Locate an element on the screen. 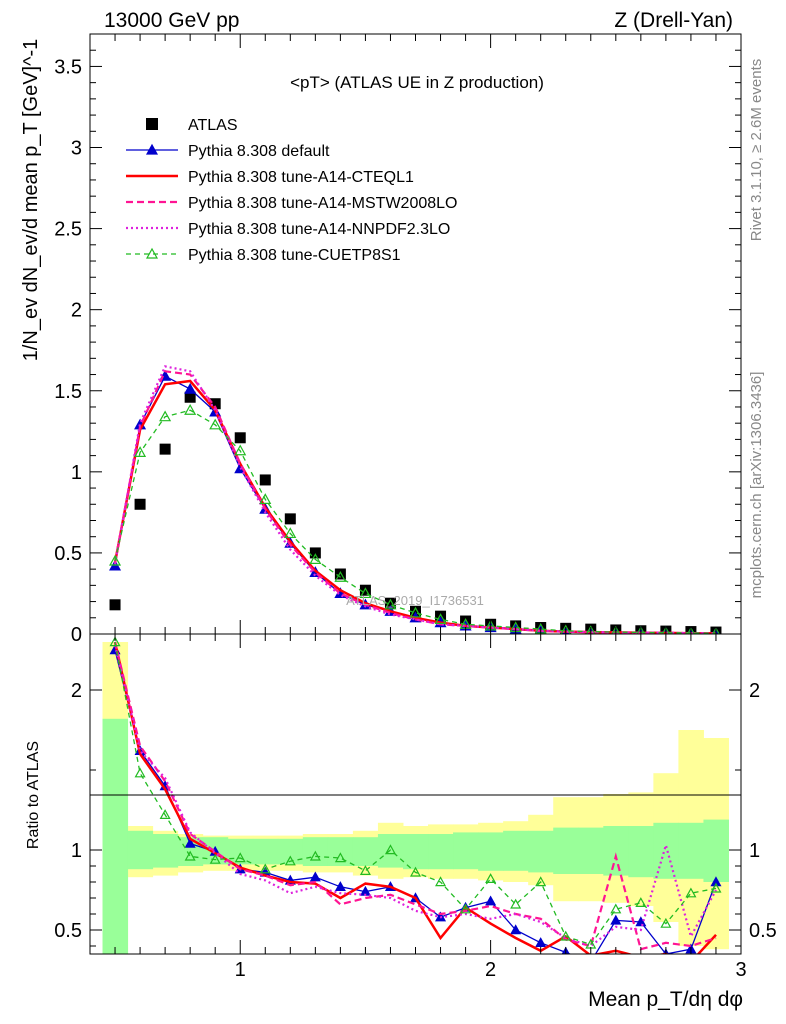 Image resolution: width=786 pixels, height=1024 pixels. ratio-y-tick-label-right: 0.5 is located at coordinates (763, 931).